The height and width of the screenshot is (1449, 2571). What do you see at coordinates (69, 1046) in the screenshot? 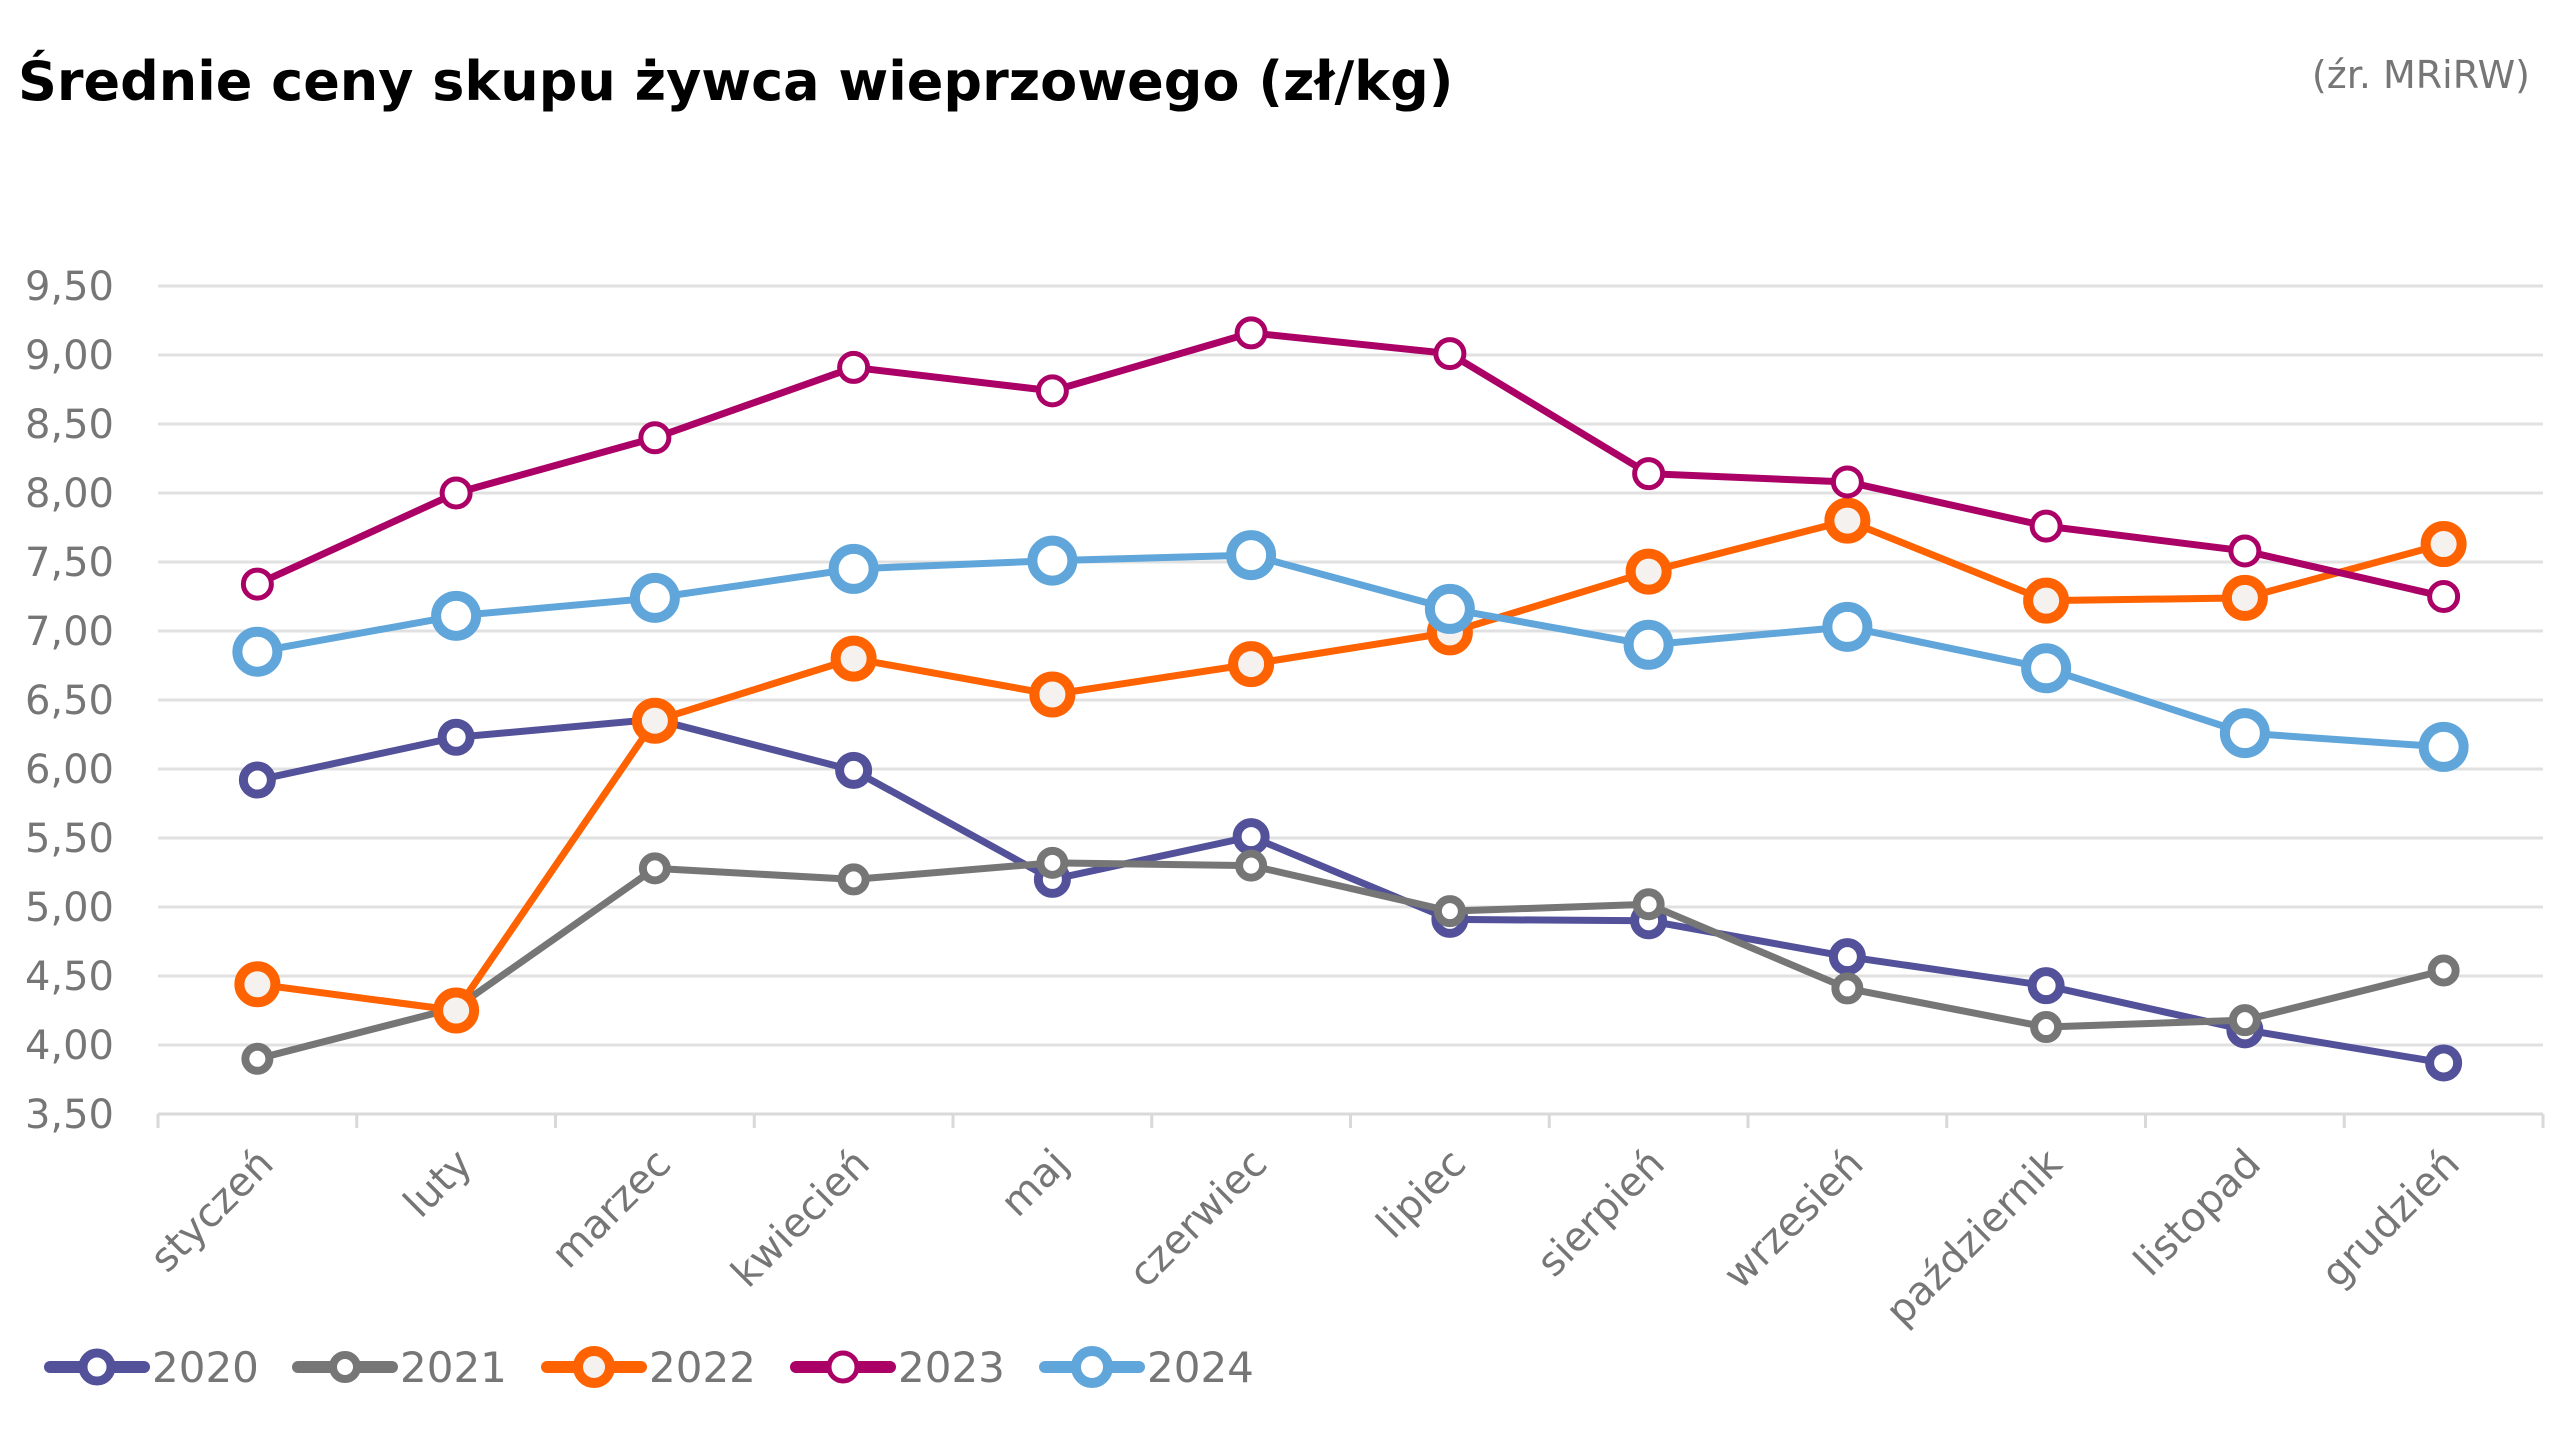
I see `y-tick-label: 4,00` at bounding box center [69, 1046].